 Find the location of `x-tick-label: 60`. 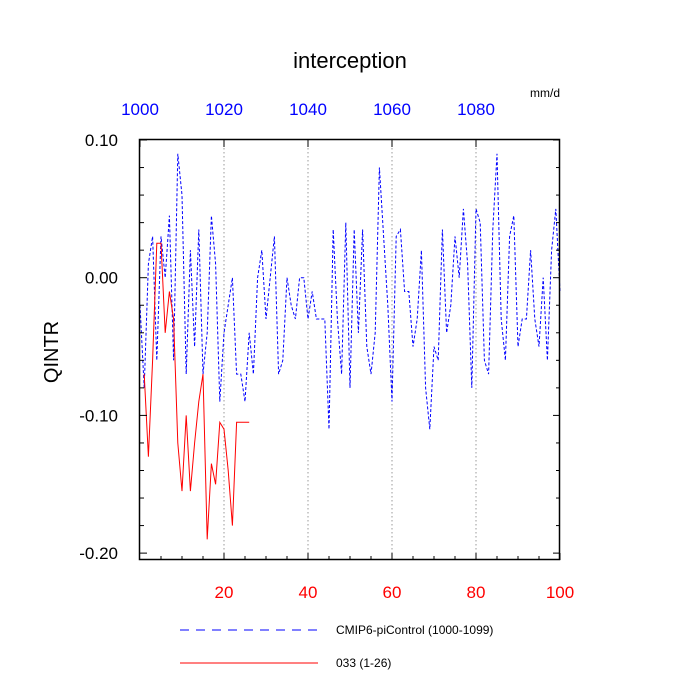

x-tick-label: 60 is located at coordinates (392, 592).